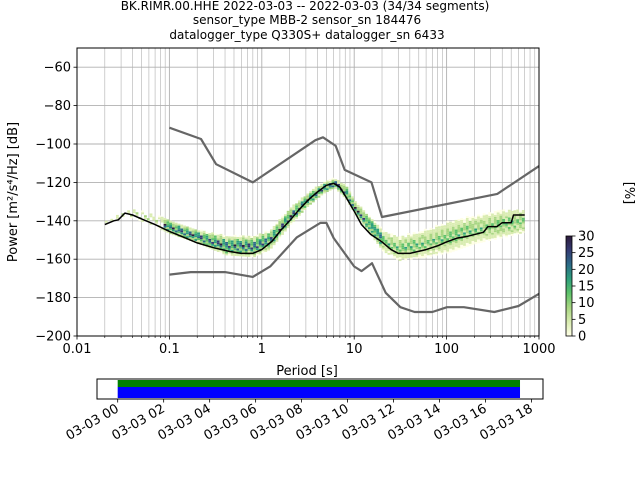  I want to click on colorbar-label: [%], so click(628, 193).